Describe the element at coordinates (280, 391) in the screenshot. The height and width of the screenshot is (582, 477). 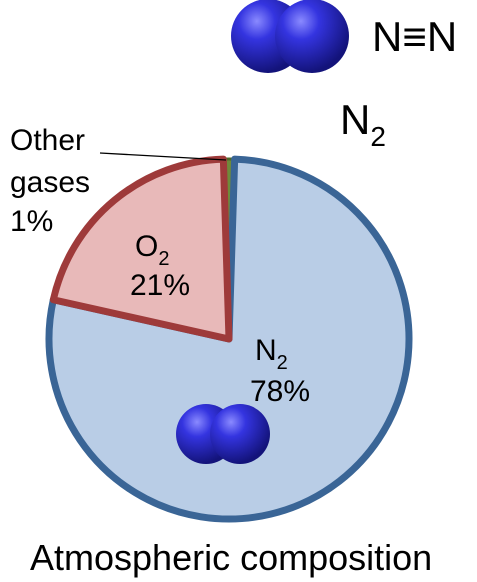
I see `slice-percent-n2: 78%` at that location.